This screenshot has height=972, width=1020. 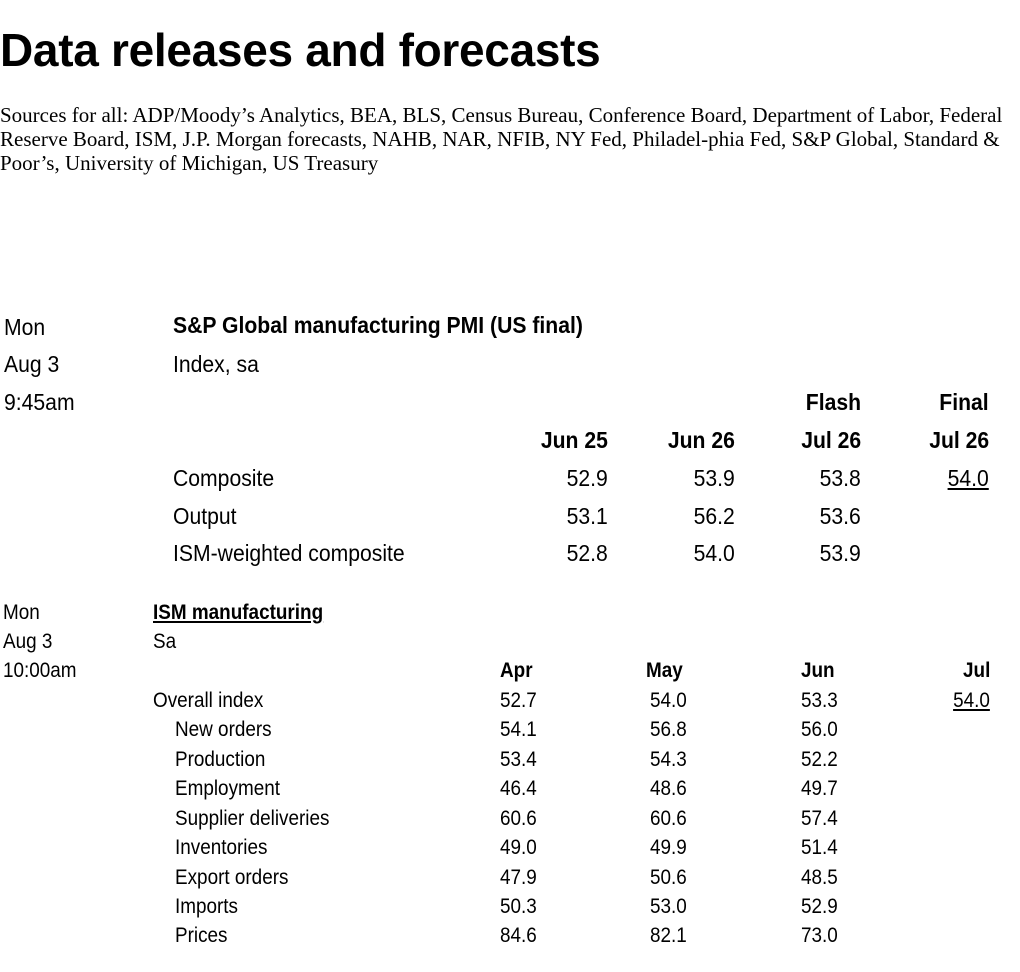 I want to click on col-header-qualifier: Flash, so click(x=833, y=402).